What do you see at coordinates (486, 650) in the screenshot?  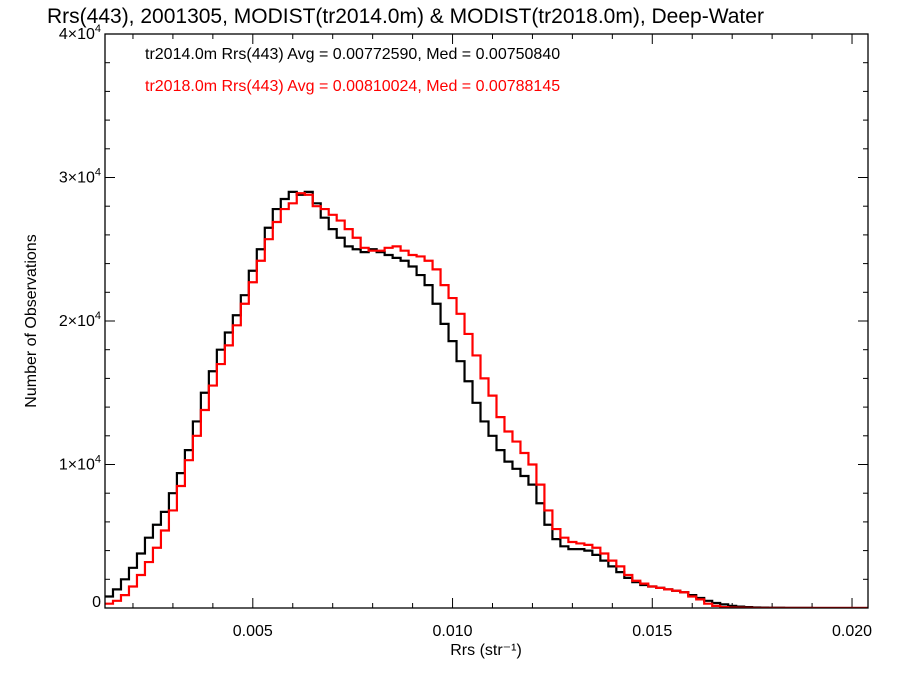 I see `x-axis-label: Rrs (str⁻¹)` at bounding box center [486, 650].